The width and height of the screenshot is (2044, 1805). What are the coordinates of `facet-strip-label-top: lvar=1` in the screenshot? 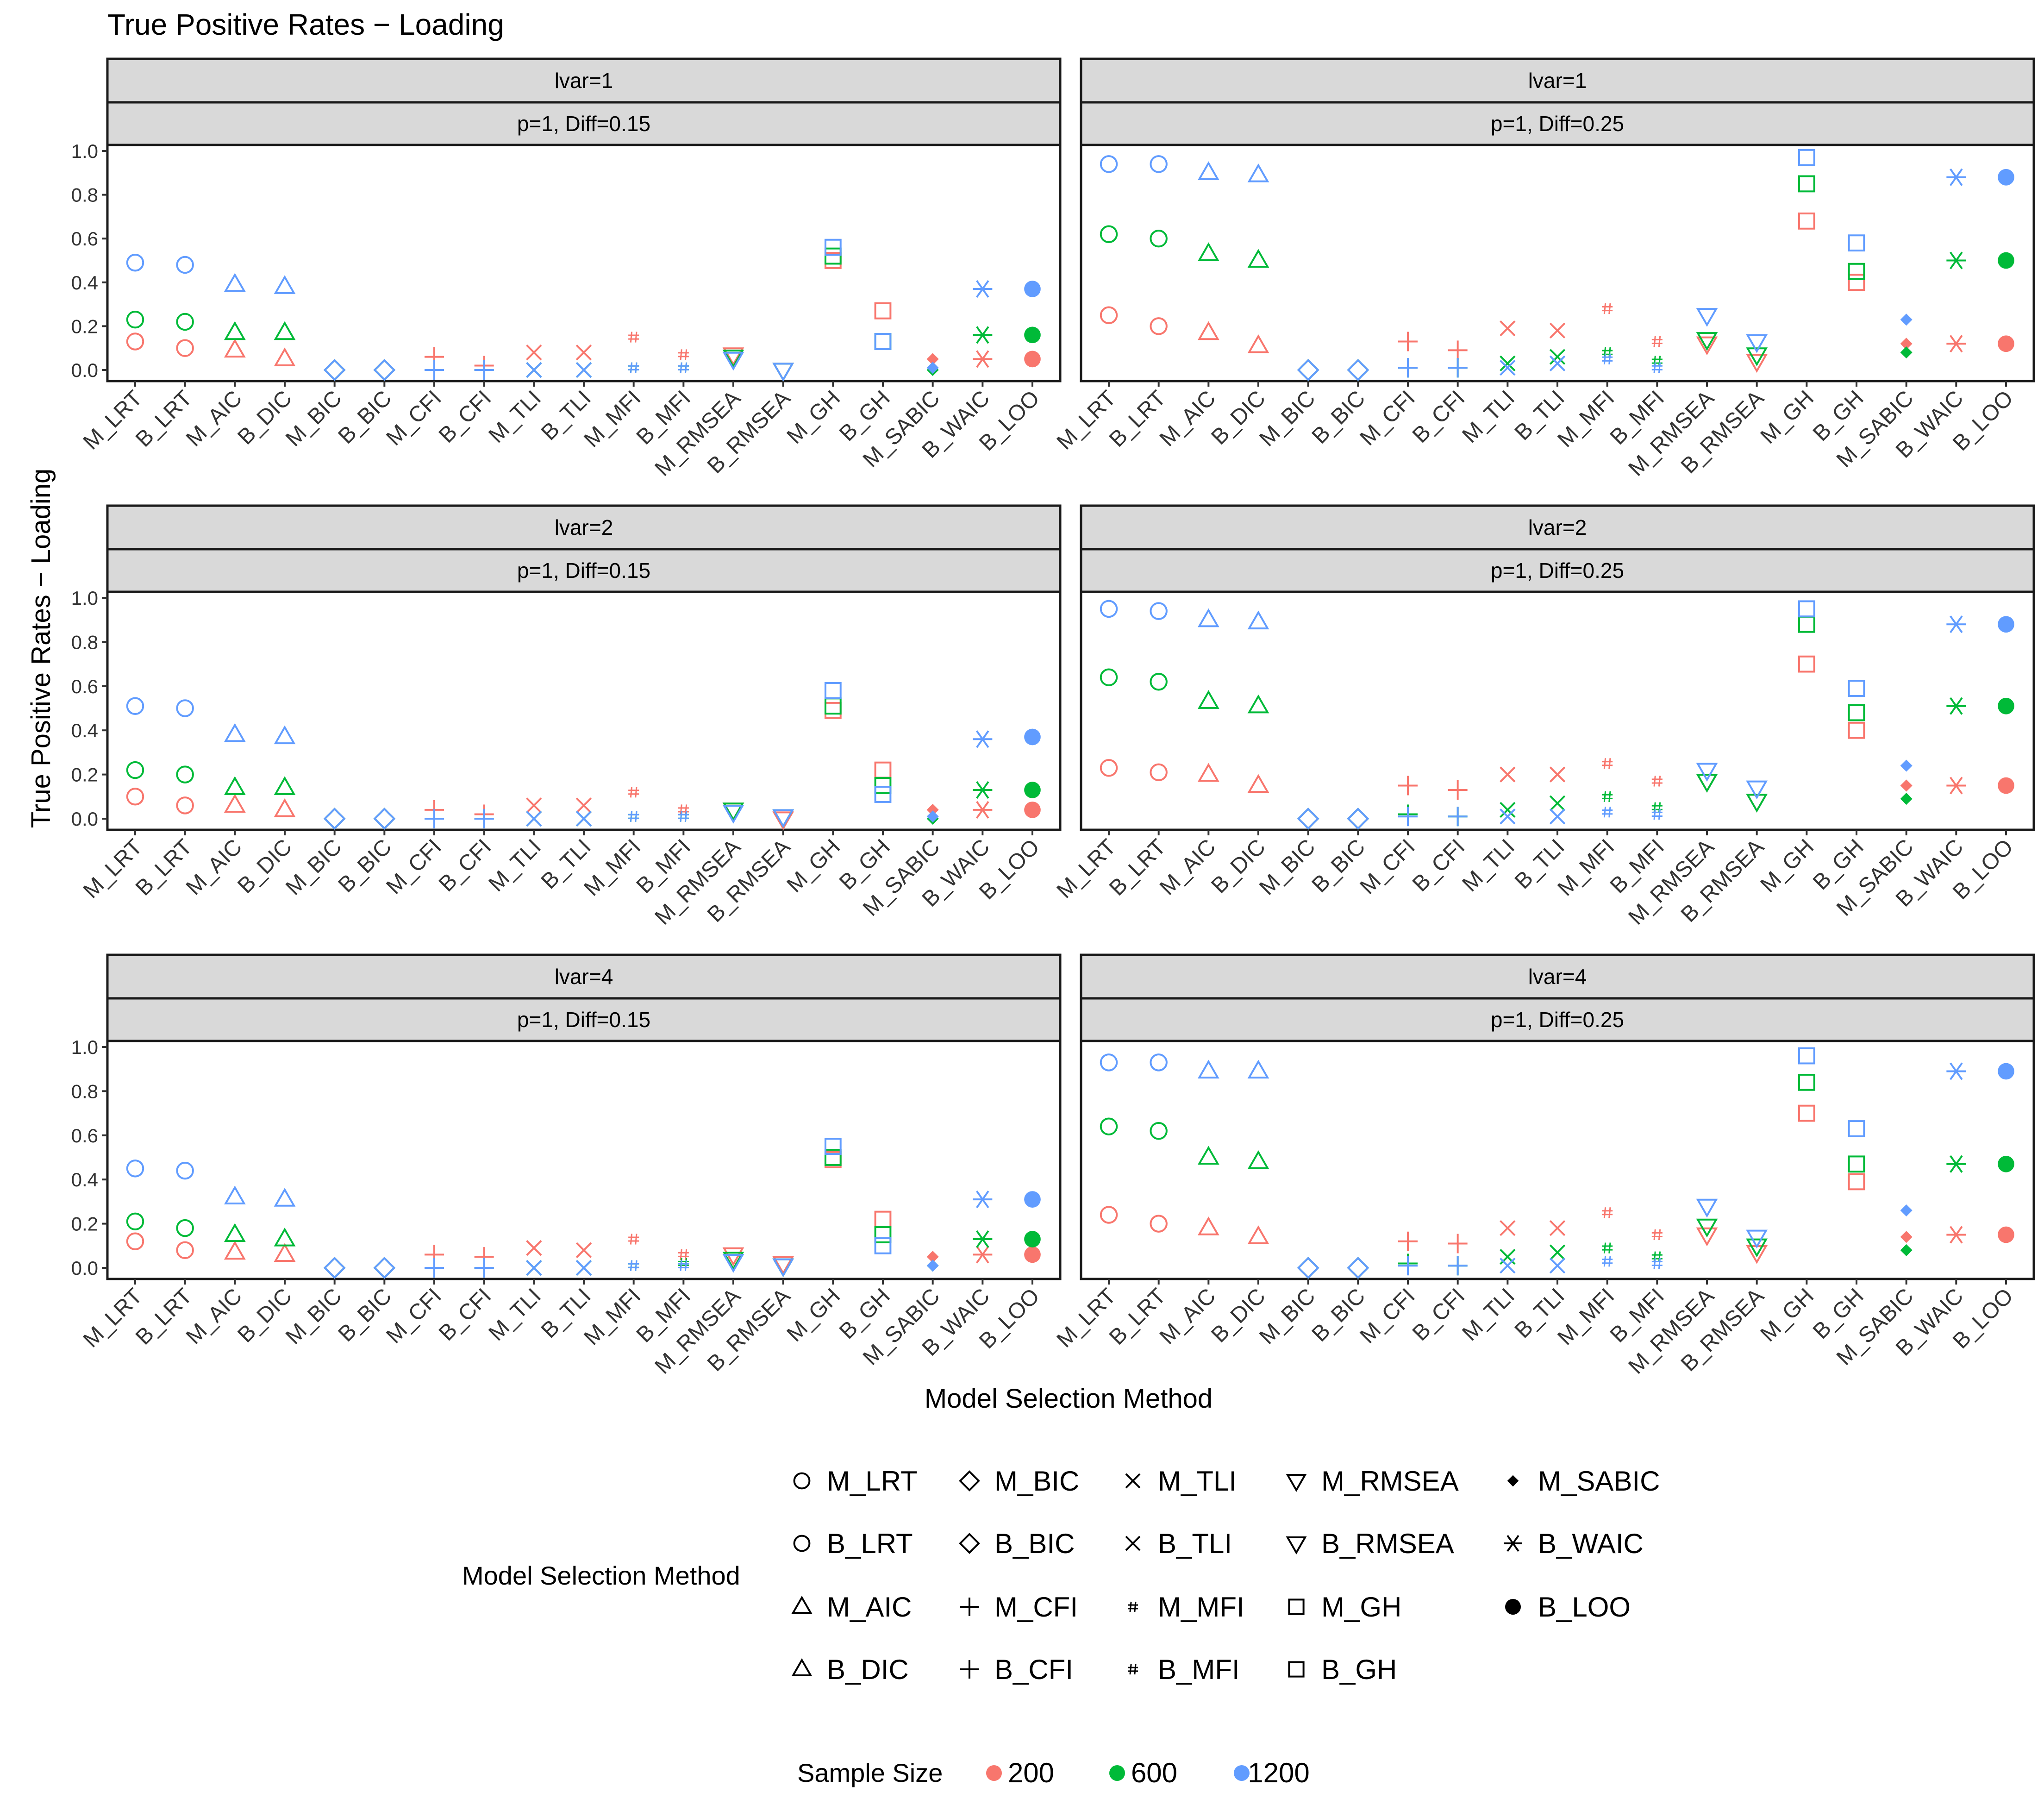 It's located at (584, 81).